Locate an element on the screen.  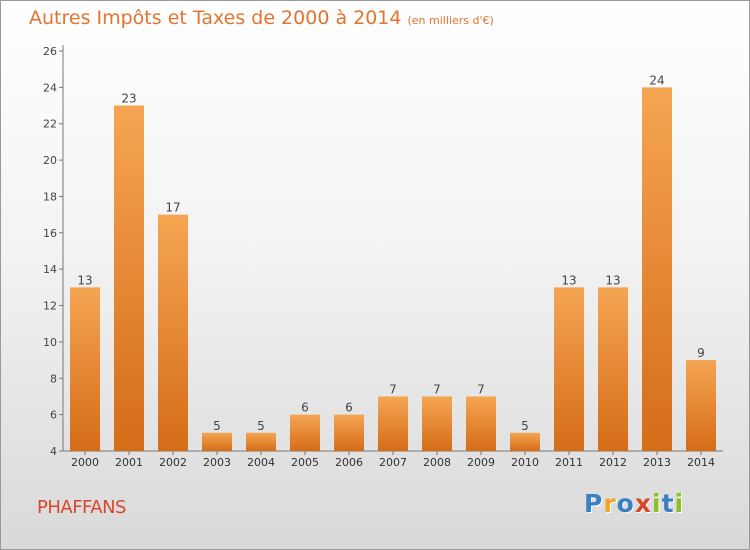
y-tick-label: 8 is located at coordinates (53, 378).